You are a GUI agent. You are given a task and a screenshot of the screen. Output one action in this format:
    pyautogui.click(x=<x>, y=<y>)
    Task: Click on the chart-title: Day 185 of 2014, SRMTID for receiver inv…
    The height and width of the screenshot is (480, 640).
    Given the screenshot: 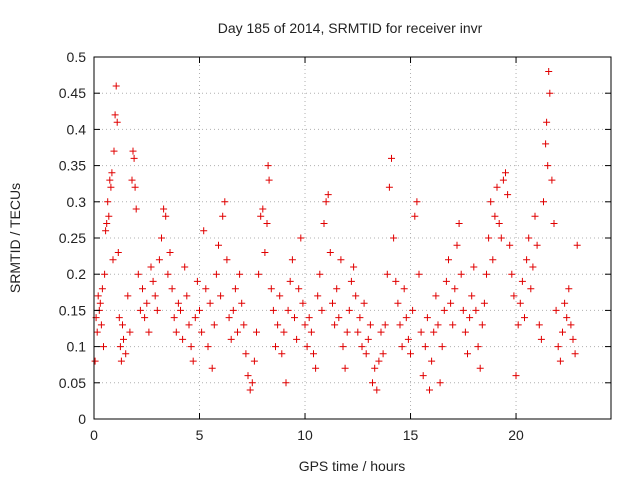 What is the action you would take?
    pyautogui.click(x=350, y=28)
    